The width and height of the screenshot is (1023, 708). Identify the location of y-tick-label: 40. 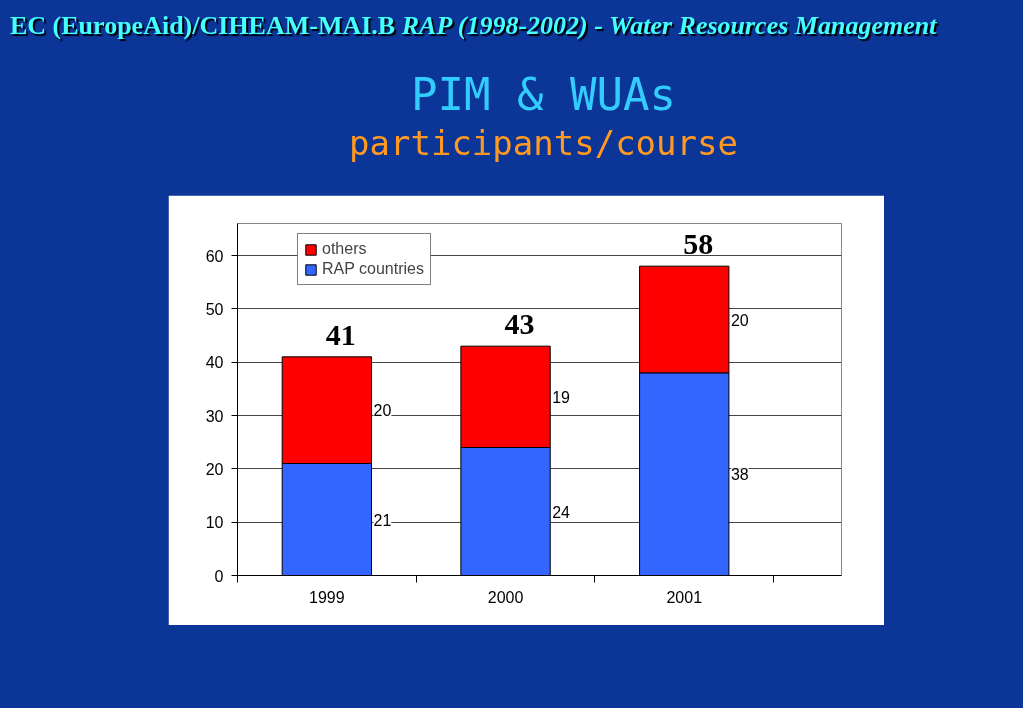
(214, 363).